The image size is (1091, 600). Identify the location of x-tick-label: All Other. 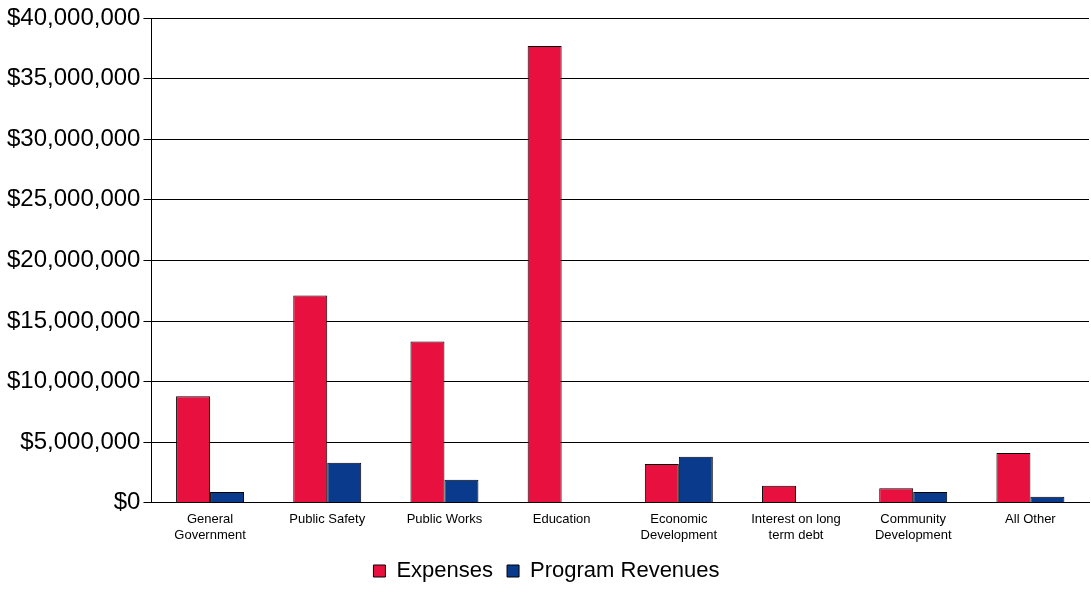
(1031, 519).